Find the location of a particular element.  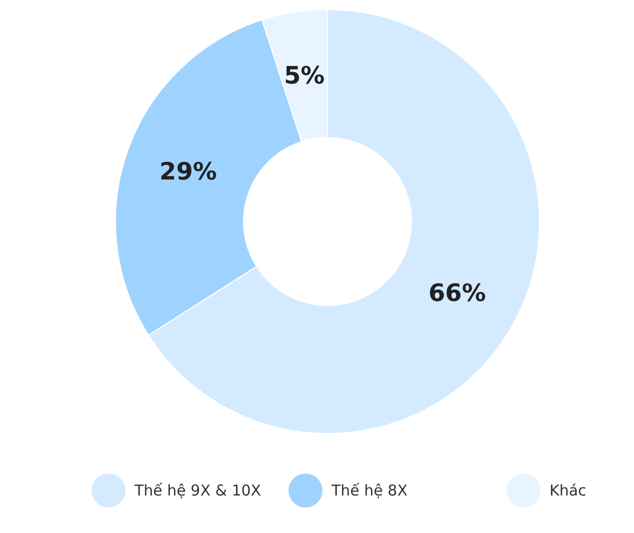

data-label: 5% is located at coordinates (304, 75).